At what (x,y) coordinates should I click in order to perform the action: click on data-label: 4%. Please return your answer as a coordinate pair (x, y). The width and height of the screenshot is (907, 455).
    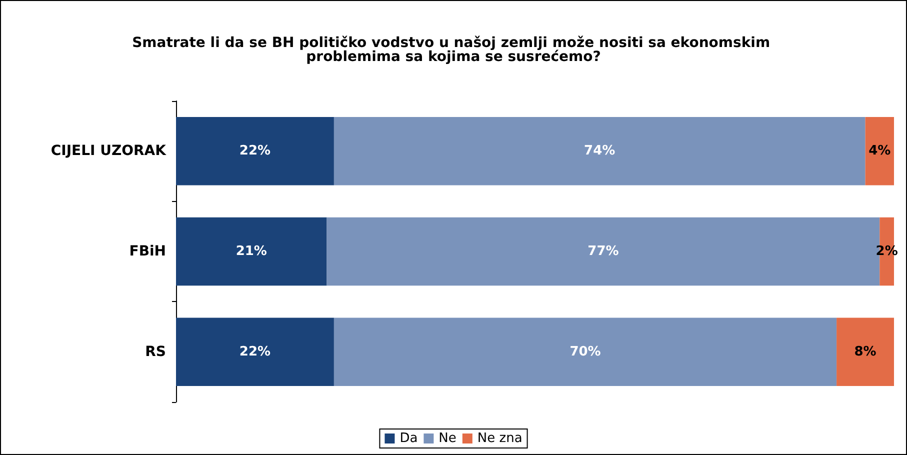
    Looking at the image, I should click on (879, 151).